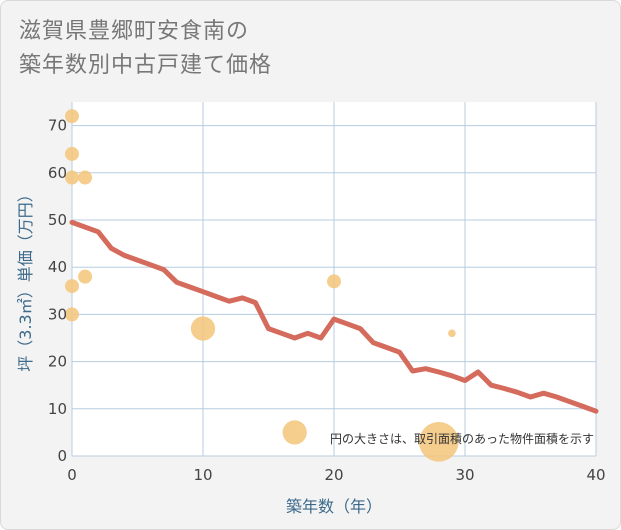 The height and width of the screenshot is (530, 621). I want to click on x-tick-label: 20, so click(333, 475).